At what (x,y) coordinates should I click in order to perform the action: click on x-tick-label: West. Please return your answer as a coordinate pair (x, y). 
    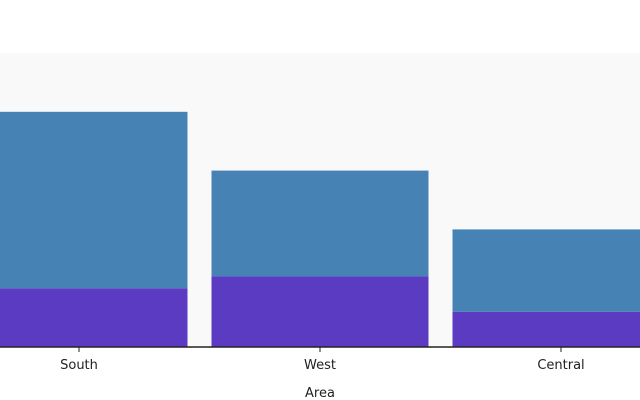
    Looking at the image, I should click on (320, 365).